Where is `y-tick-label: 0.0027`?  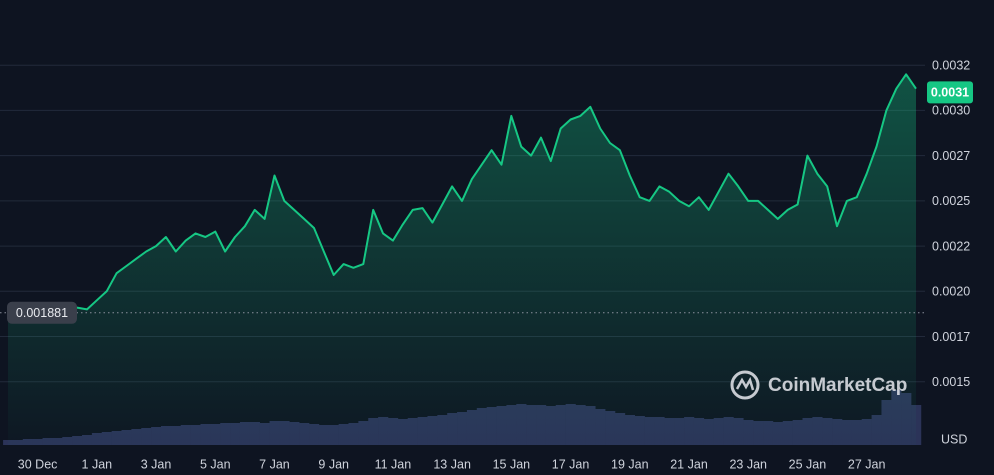 y-tick-label: 0.0027 is located at coordinates (951, 156).